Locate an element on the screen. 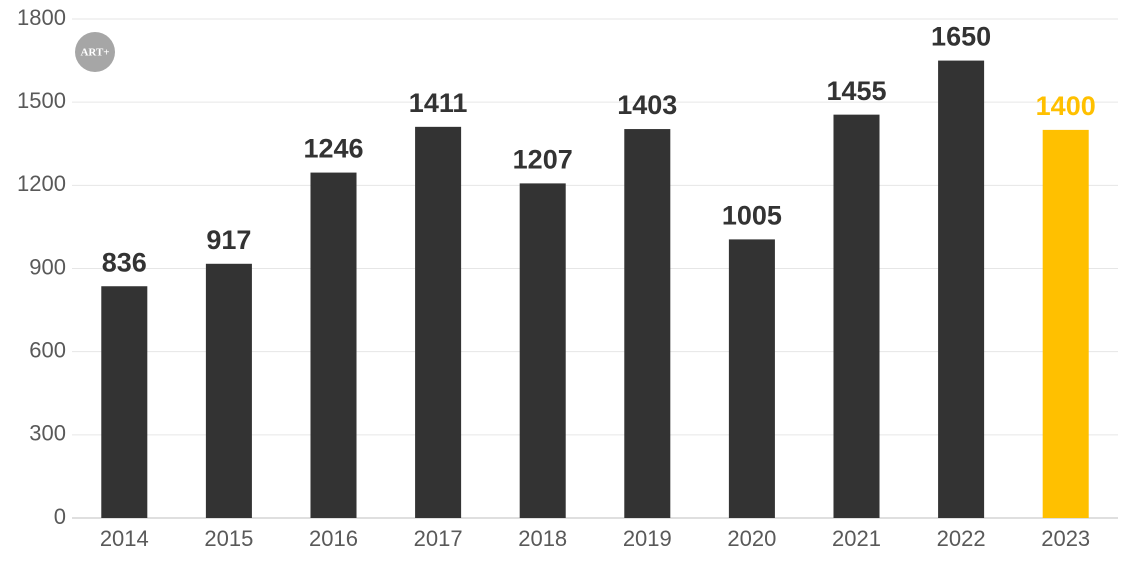 This screenshot has width=1135, height=567. y-tick-label: 1800 is located at coordinates (41, 17).